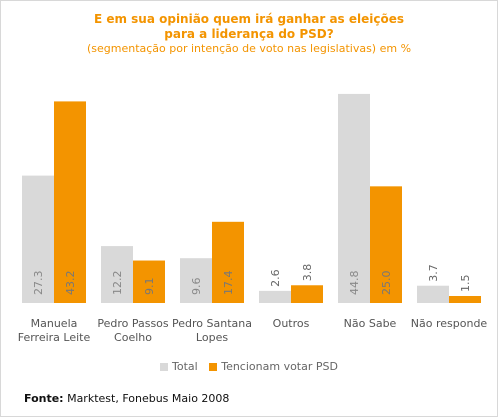 Image resolution: width=498 pixels, height=417 pixels. I want to click on value-label-psd-5: 1.5, so click(465, 284).